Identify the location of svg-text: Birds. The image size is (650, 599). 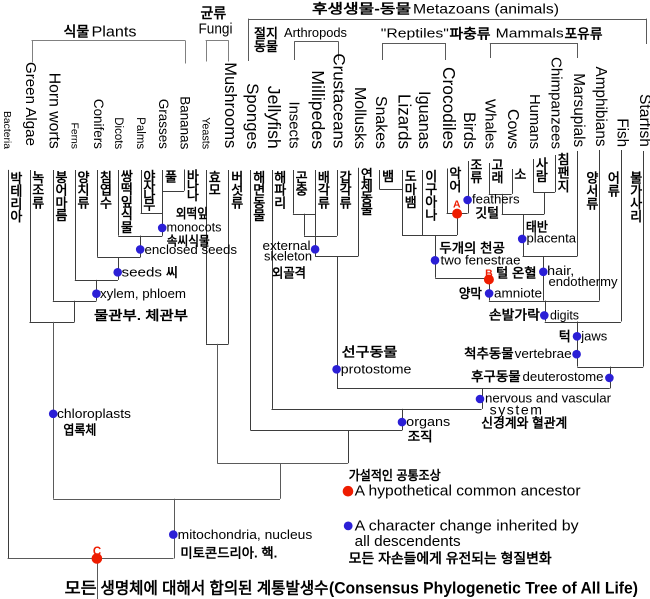
(469, 130).